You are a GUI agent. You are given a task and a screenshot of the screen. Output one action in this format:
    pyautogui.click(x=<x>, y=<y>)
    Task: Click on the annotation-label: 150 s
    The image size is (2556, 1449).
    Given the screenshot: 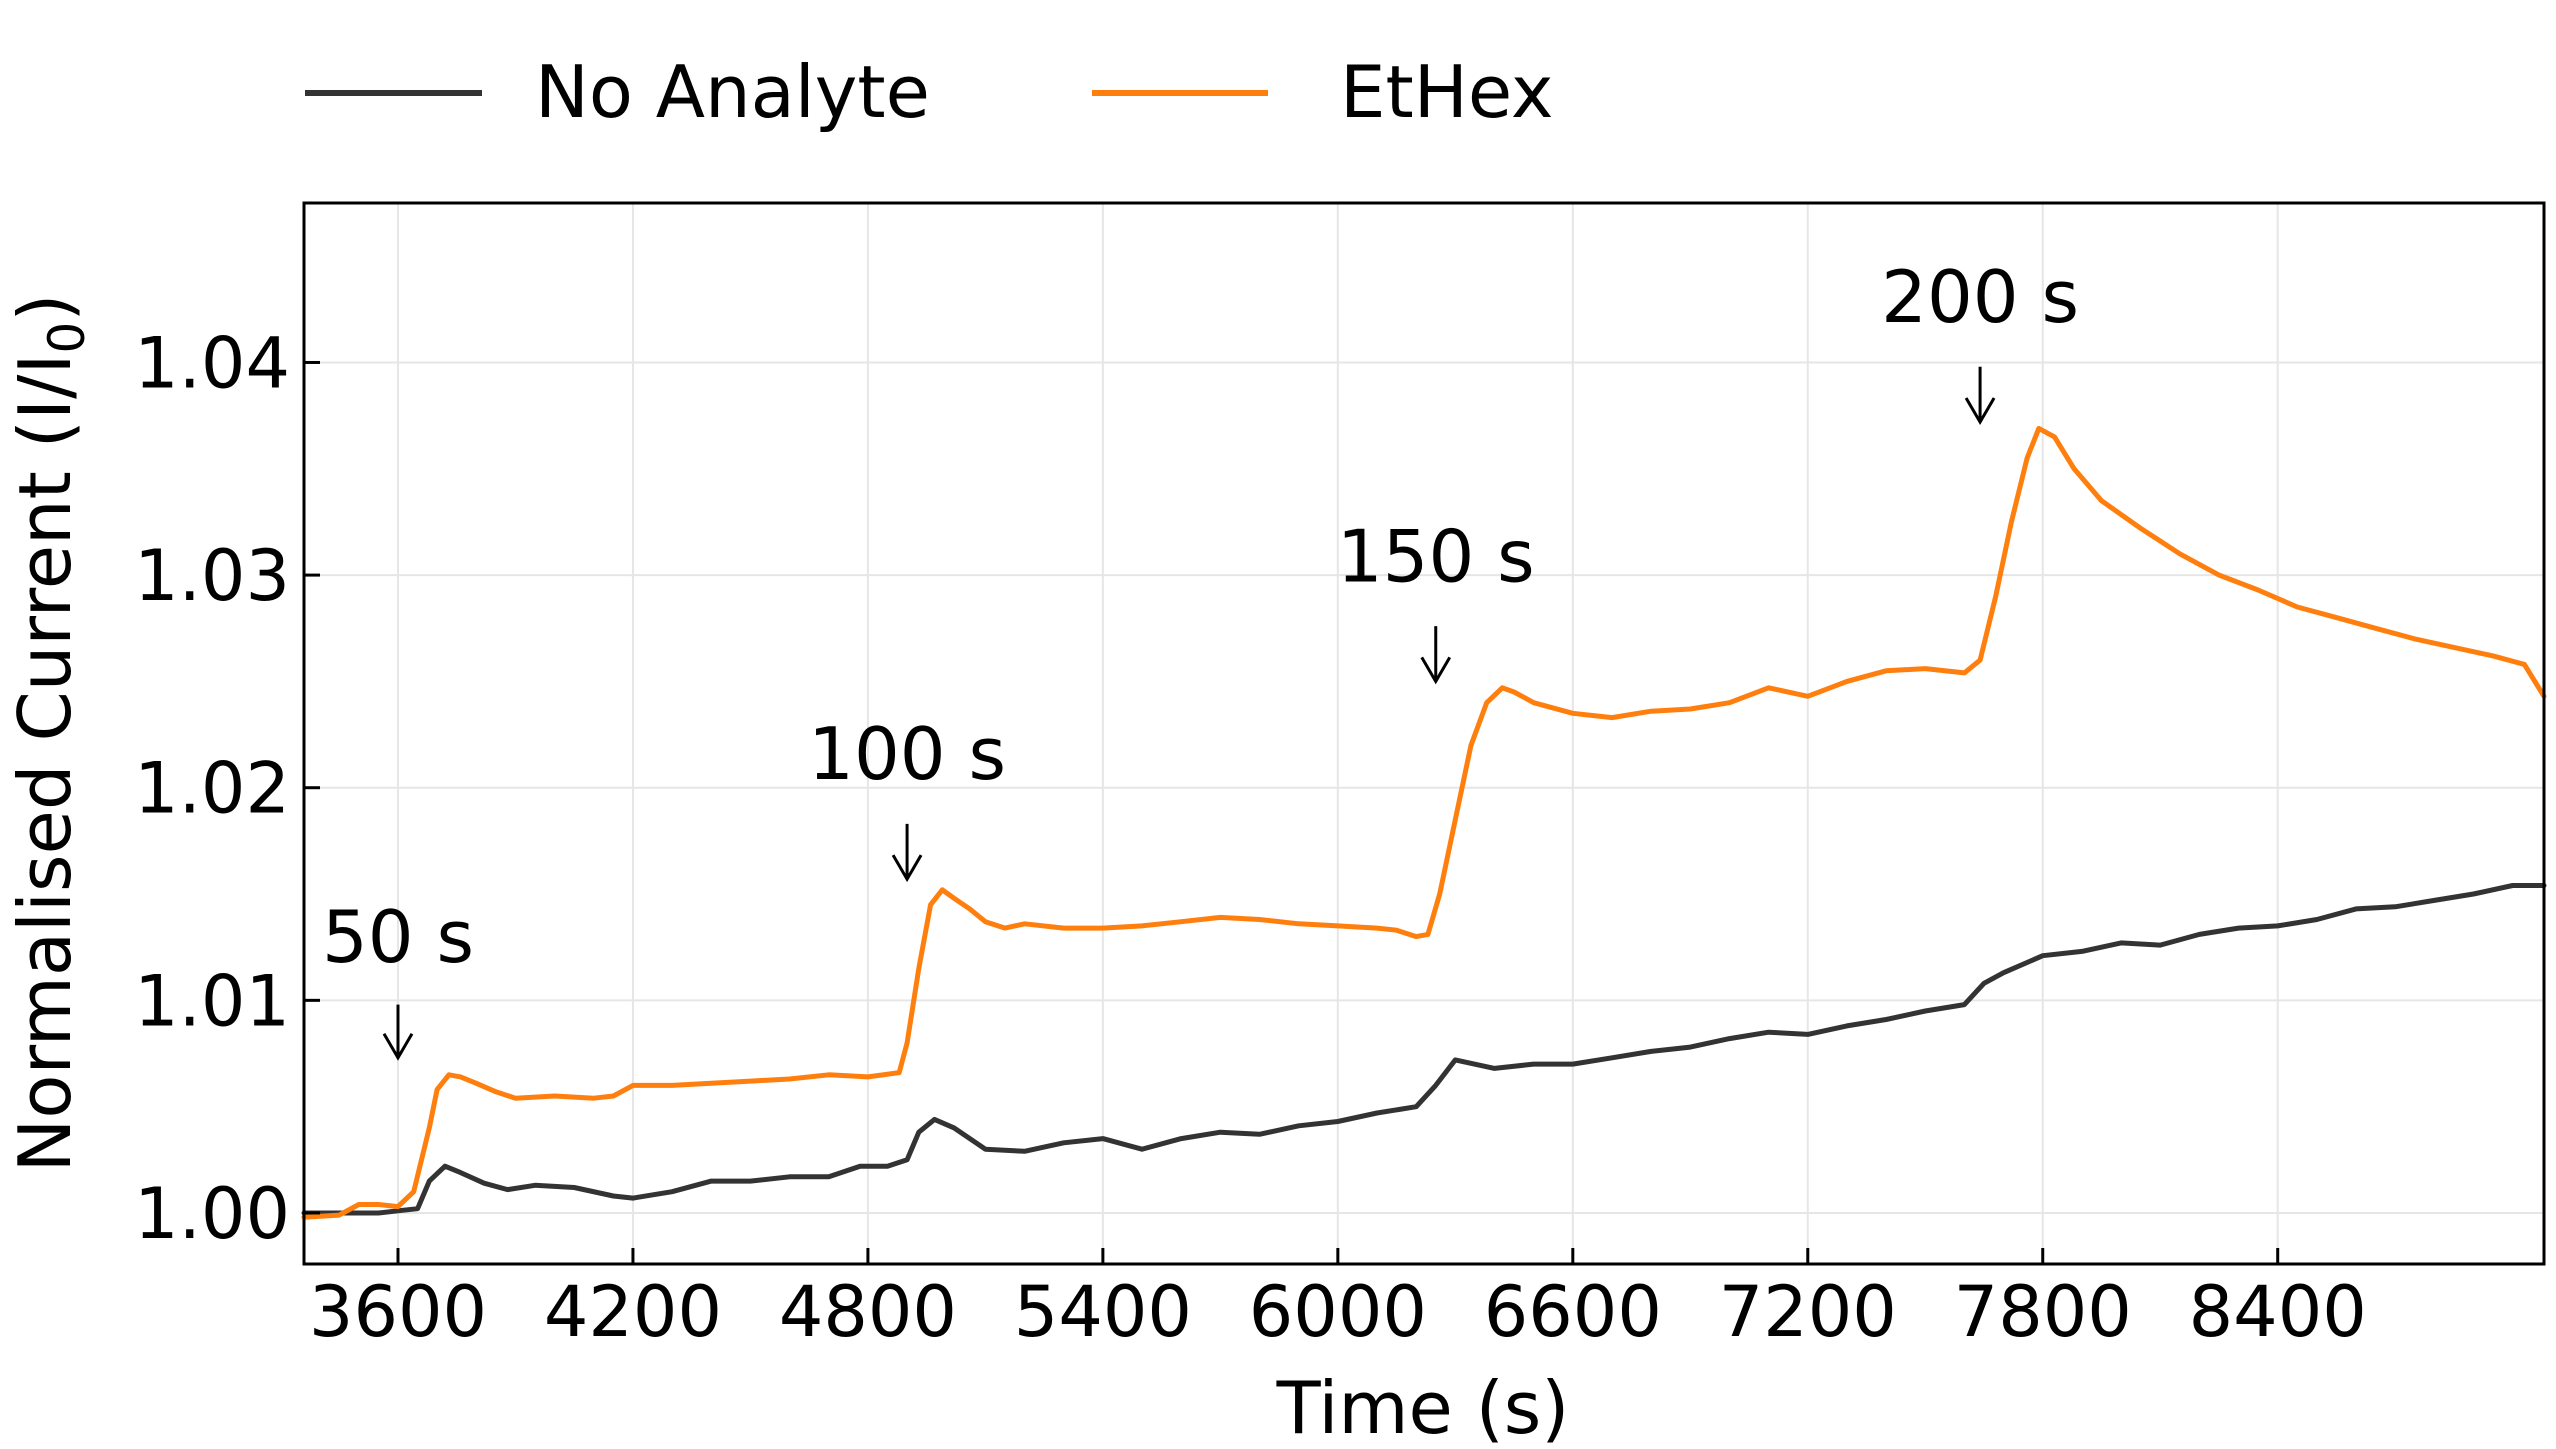 What is the action you would take?
    pyautogui.click(x=1436, y=556)
    